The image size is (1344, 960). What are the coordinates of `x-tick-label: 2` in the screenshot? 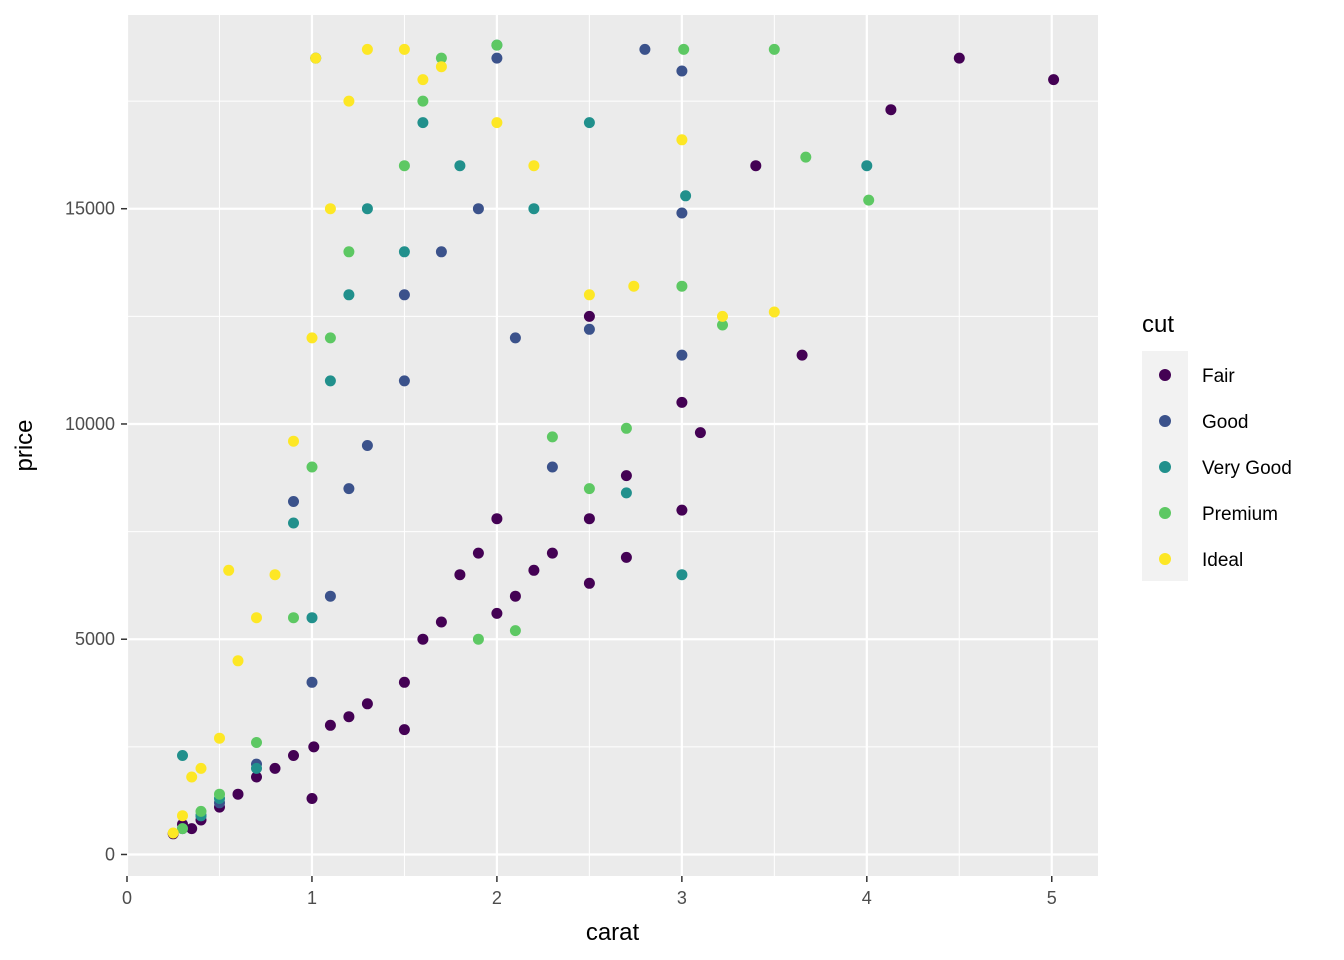 It's located at (497, 898).